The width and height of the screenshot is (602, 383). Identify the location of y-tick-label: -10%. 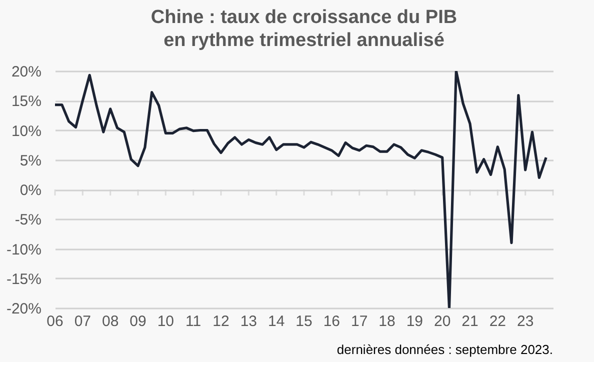
(24, 249).